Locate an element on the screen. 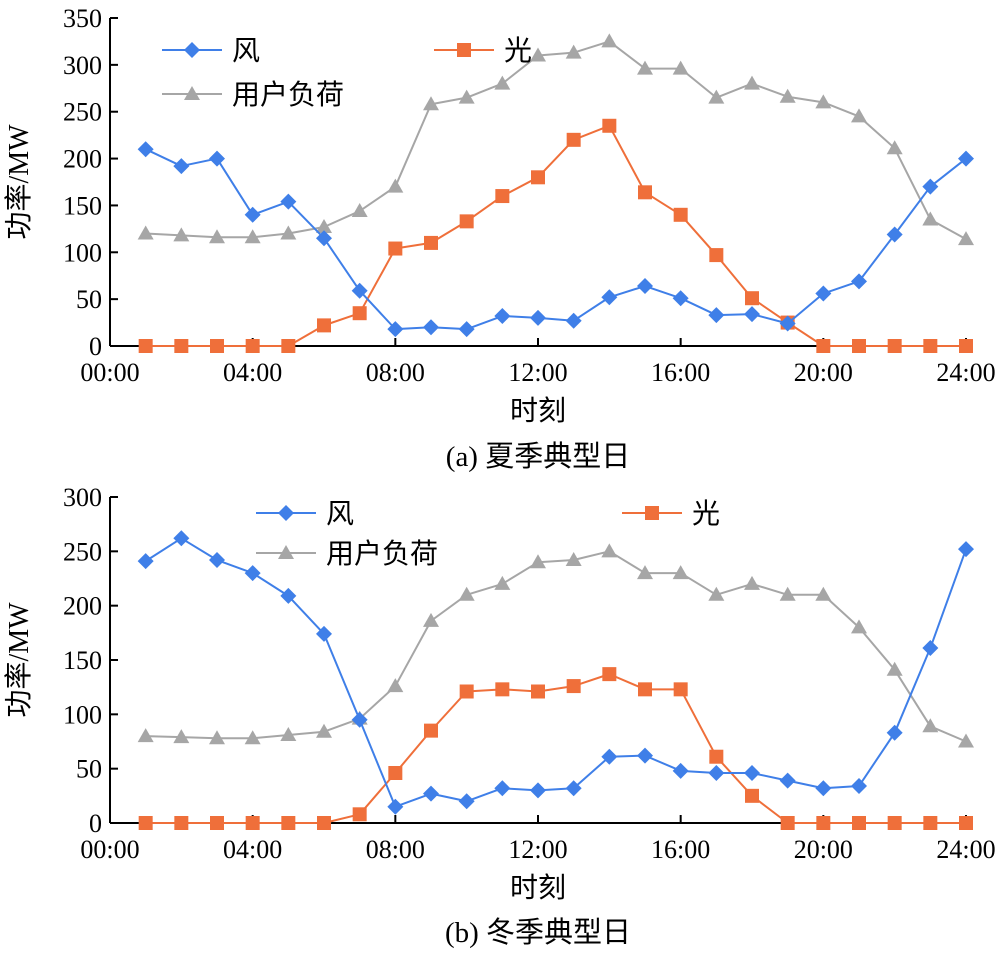 Image resolution: width=1000 pixels, height=961 pixels. x-tick-label: 24:00 is located at coordinates (965, 849).